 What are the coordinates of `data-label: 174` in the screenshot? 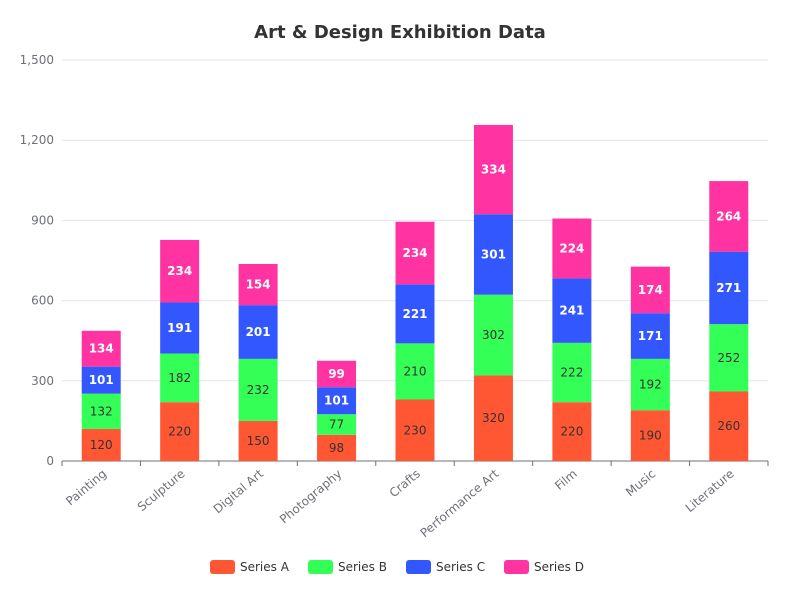 It's located at (650, 290).